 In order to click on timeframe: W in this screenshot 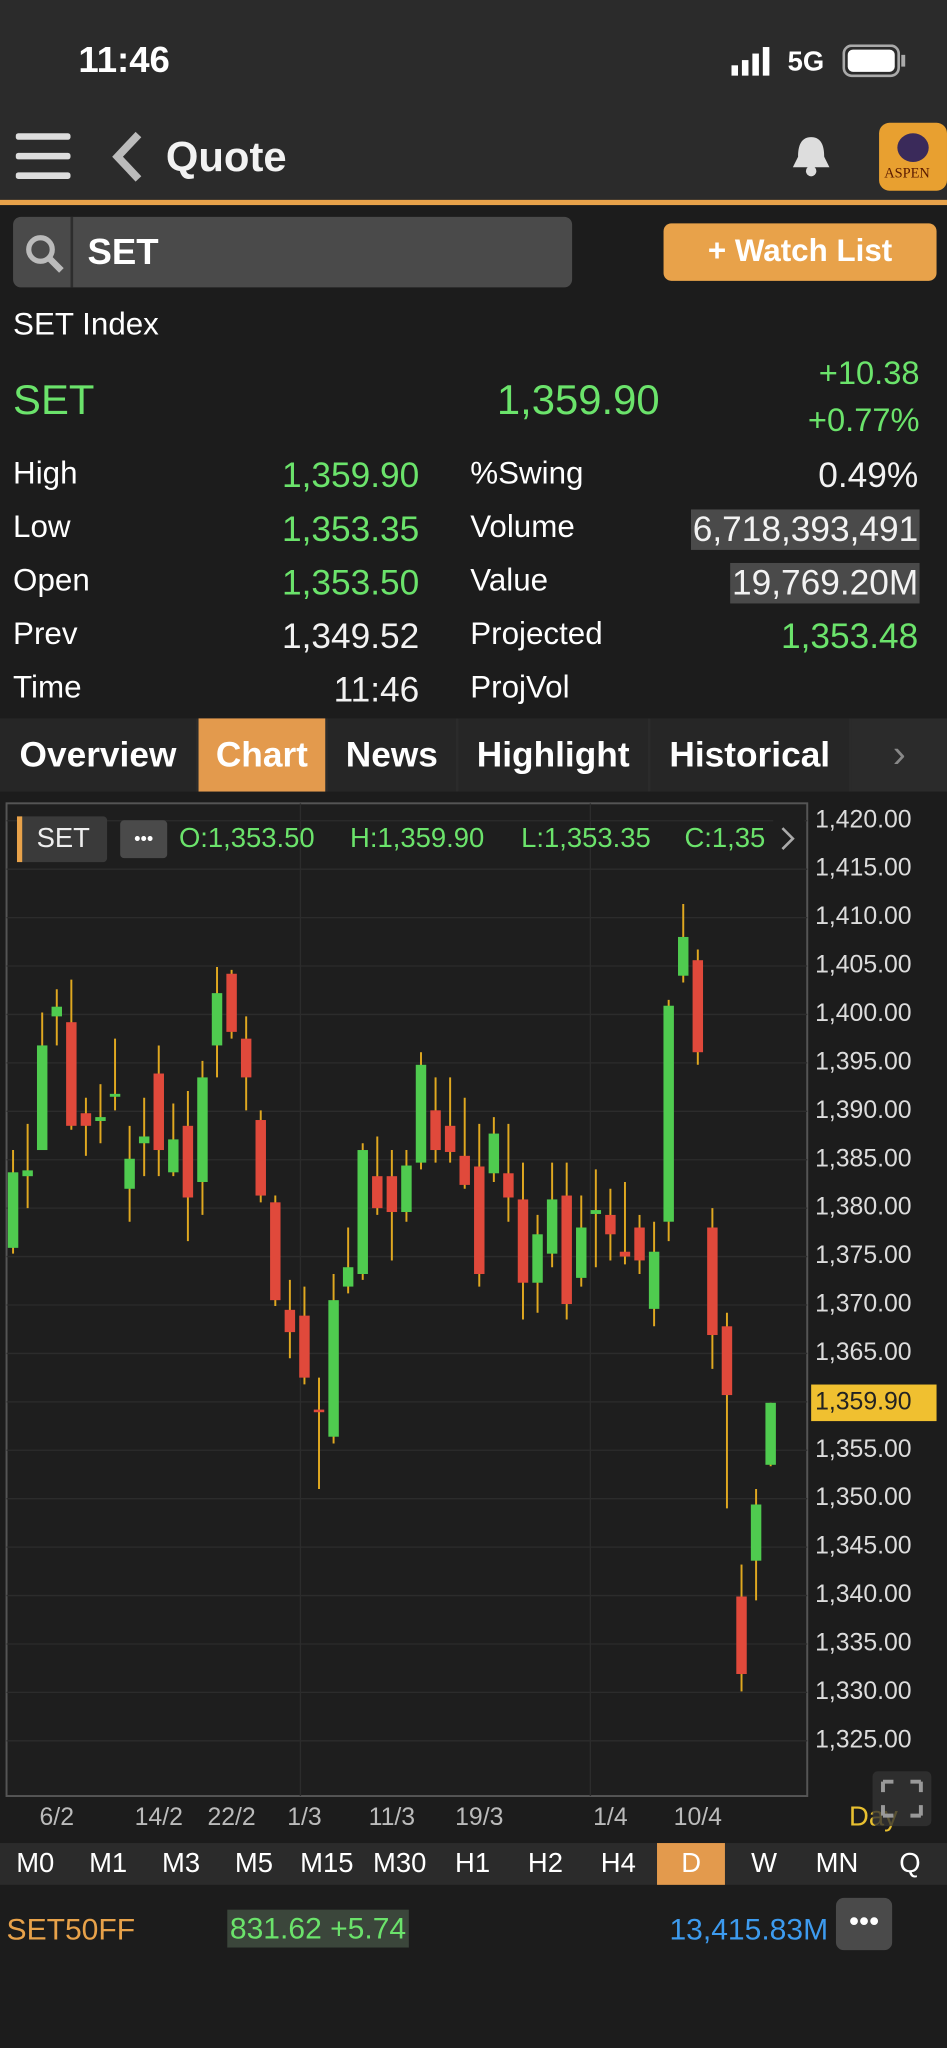, I will do `click(764, 1863)`.